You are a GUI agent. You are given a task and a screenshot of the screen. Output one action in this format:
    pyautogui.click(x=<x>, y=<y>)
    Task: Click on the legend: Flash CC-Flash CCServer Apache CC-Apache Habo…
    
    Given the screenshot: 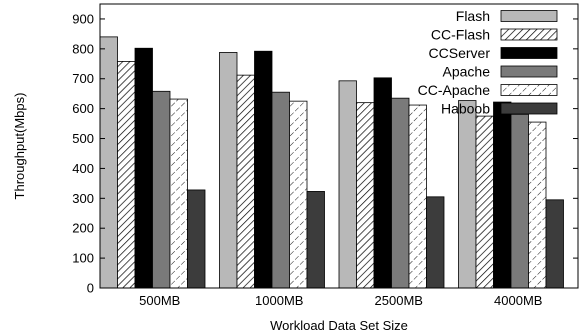 What is the action you would take?
    pyautogui.click(x=488, y=62)
    